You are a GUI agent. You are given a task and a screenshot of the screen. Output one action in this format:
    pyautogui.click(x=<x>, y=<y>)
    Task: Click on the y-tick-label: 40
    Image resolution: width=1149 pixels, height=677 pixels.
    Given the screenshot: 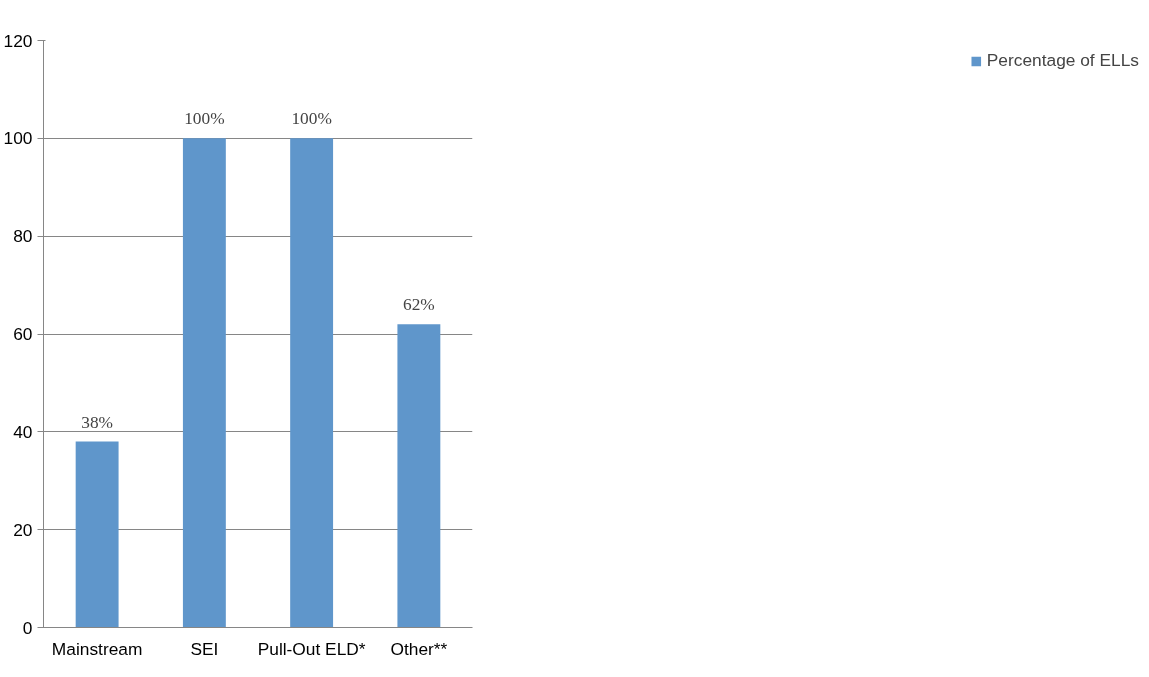 What is the action you would take?
    pyautogui.click(x=23, y=431)
    